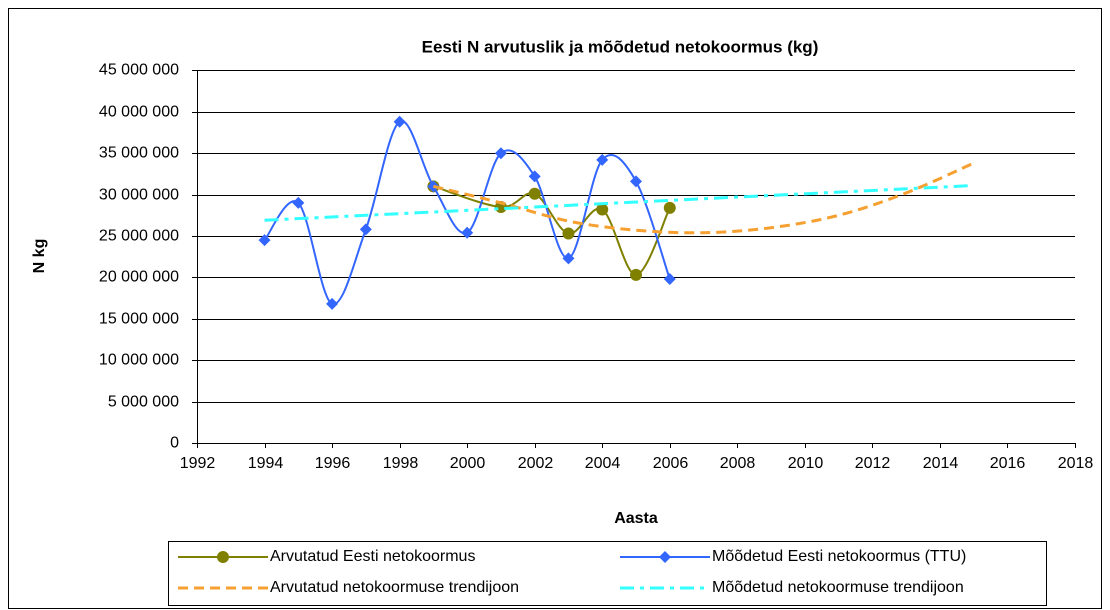 This screenshot has width=1110, height=610. What do you see at coordinates (806, 463) in the screenshot?
I see `x-tick-label: 2010` at bounding box center [806, 463].